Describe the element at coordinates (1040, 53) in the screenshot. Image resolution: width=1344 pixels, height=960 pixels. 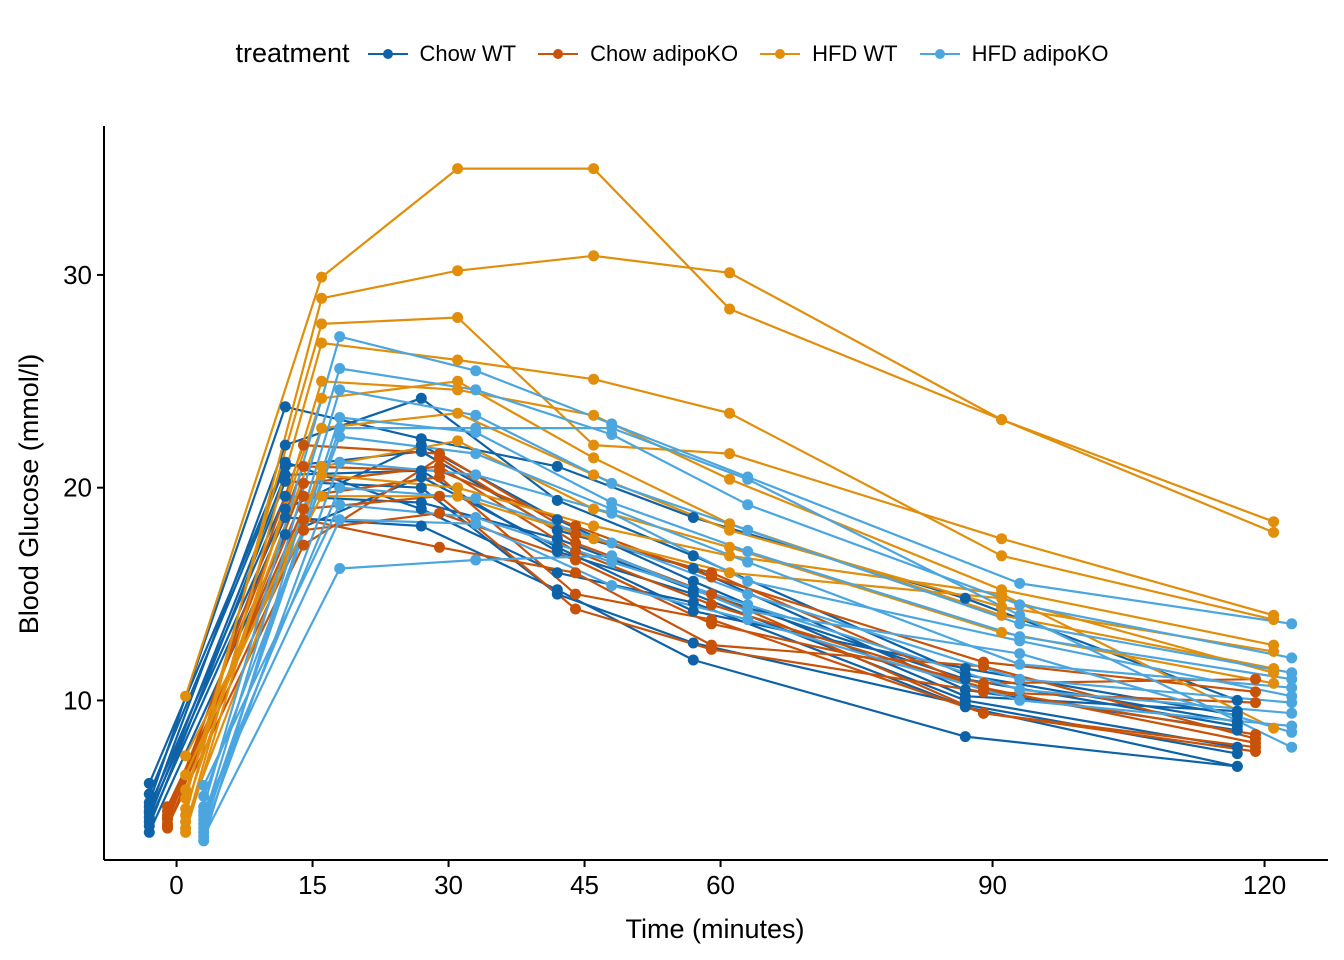
I see `legend-label-hfd-adipoko: HFD adipoKO` at that location.